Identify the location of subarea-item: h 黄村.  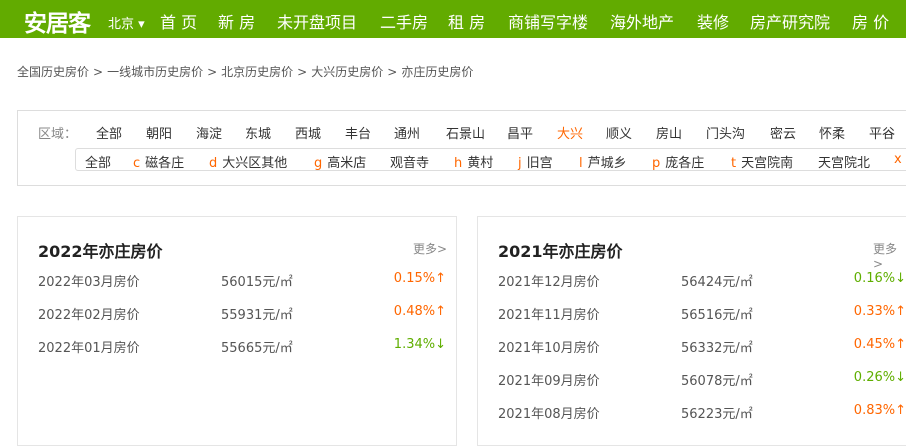
(473, 161).